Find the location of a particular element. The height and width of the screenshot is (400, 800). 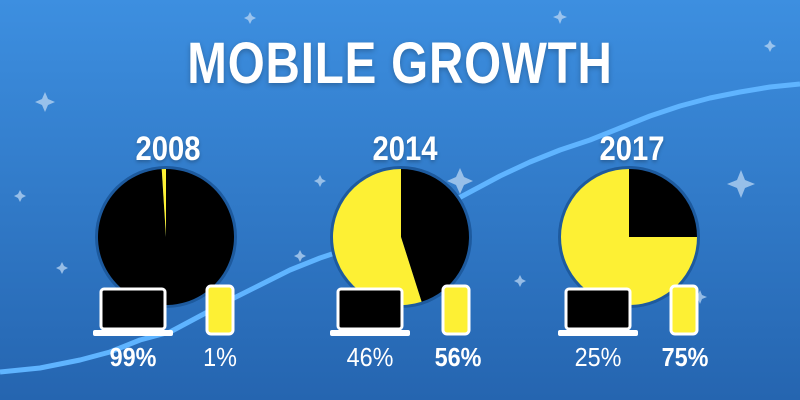

pie-title-2014: 2014 is located at coordinates (405, 149).